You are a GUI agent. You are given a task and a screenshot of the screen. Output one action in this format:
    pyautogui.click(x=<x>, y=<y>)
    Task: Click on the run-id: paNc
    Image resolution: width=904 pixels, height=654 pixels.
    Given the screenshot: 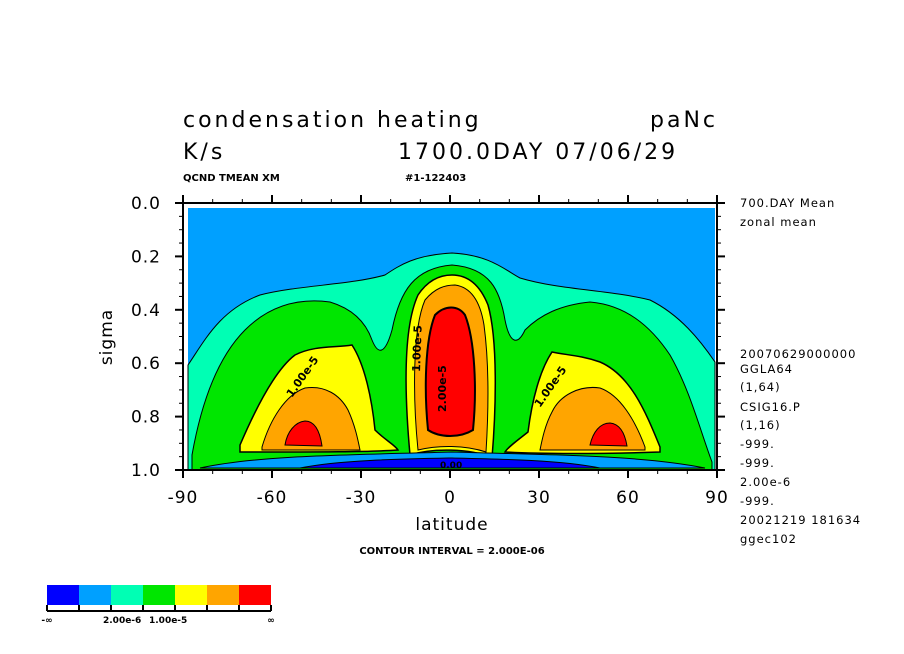 What is the action you would take?
    pyautogui.click(x=684, y=120)
    